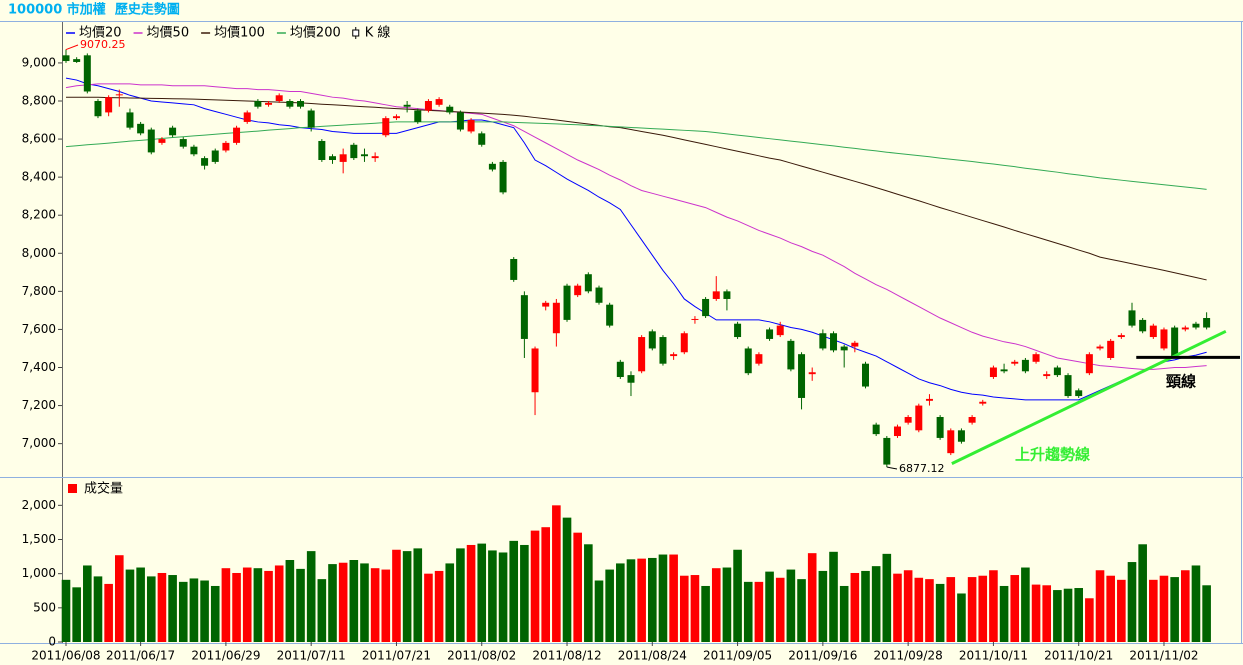 The height and width of the screenshot is (665, 1243). What do you see at coordinates (1163, 656) in the screenshot?
I see `x-tick-label: 2011/11/02` at bounding box center [1163, 656].